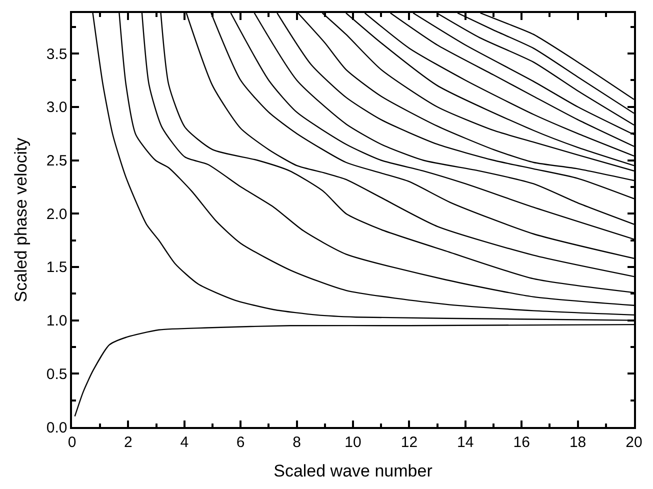  I want to click on y-tick-label: 3.0, so click(57, 107).